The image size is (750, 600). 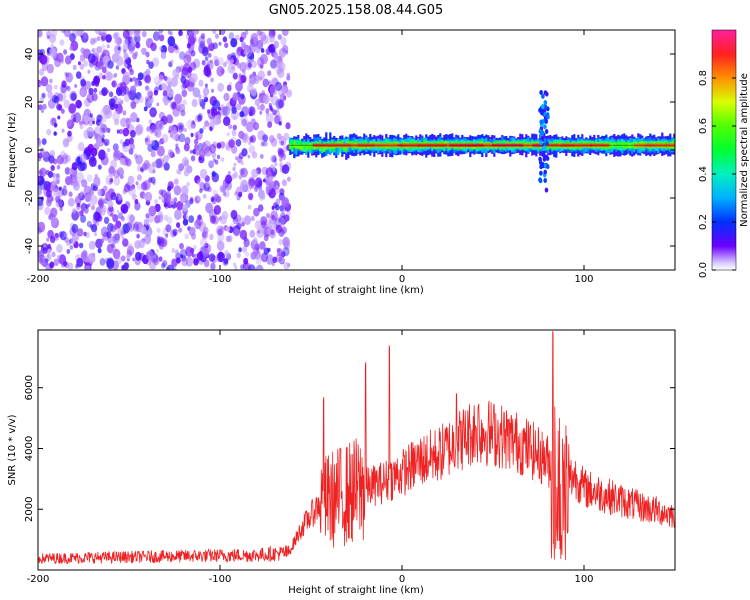 What do you see at coordinates (703, 78) in the screenshot?
I see `colorbar-tick-label: 0.8` at bounding box center [703, 78].